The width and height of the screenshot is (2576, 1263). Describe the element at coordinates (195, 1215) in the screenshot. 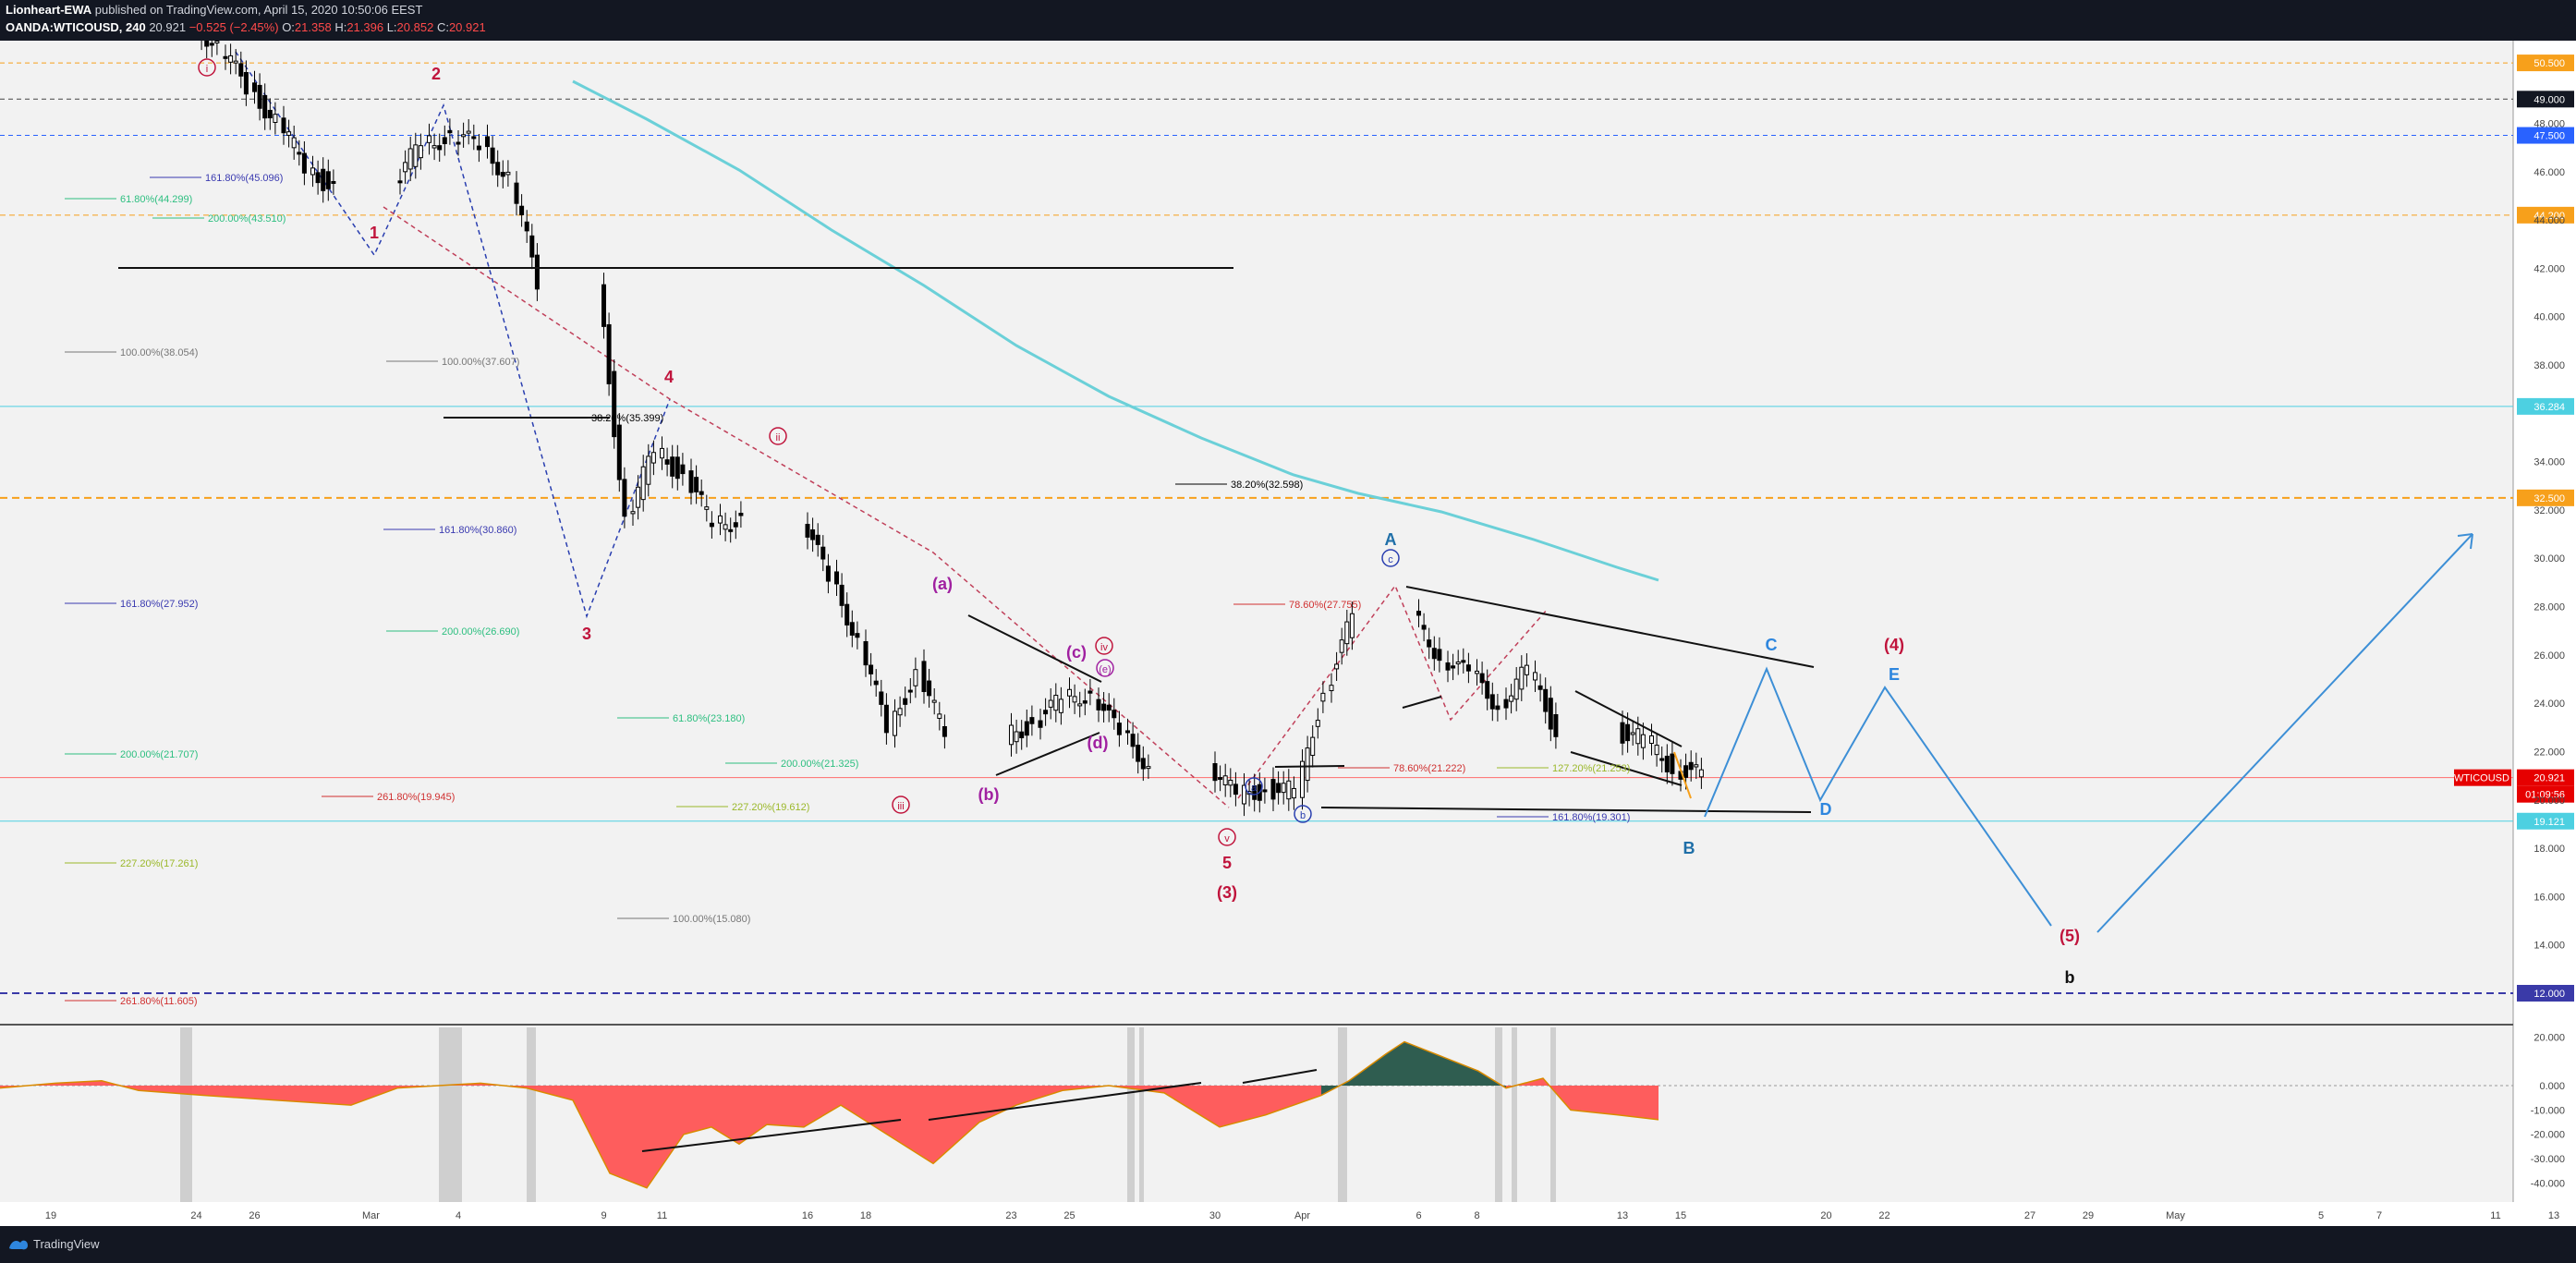

I see `date-tick-label: 24` at that location.